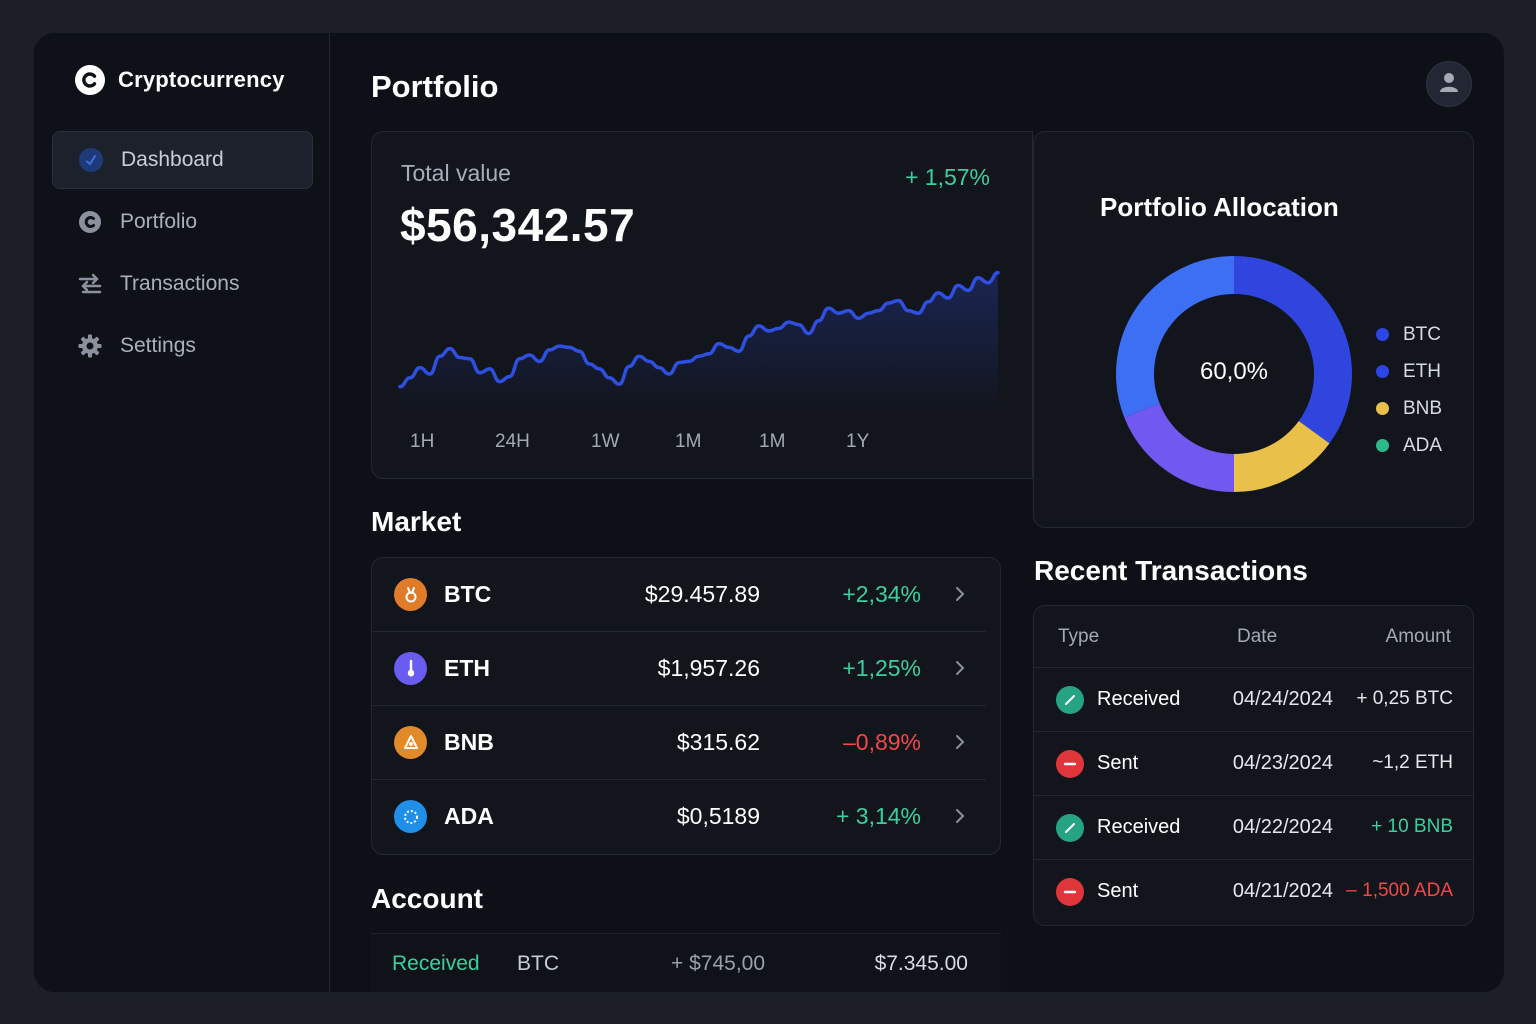  I want to click on bnb-icon, so click(410, 742).